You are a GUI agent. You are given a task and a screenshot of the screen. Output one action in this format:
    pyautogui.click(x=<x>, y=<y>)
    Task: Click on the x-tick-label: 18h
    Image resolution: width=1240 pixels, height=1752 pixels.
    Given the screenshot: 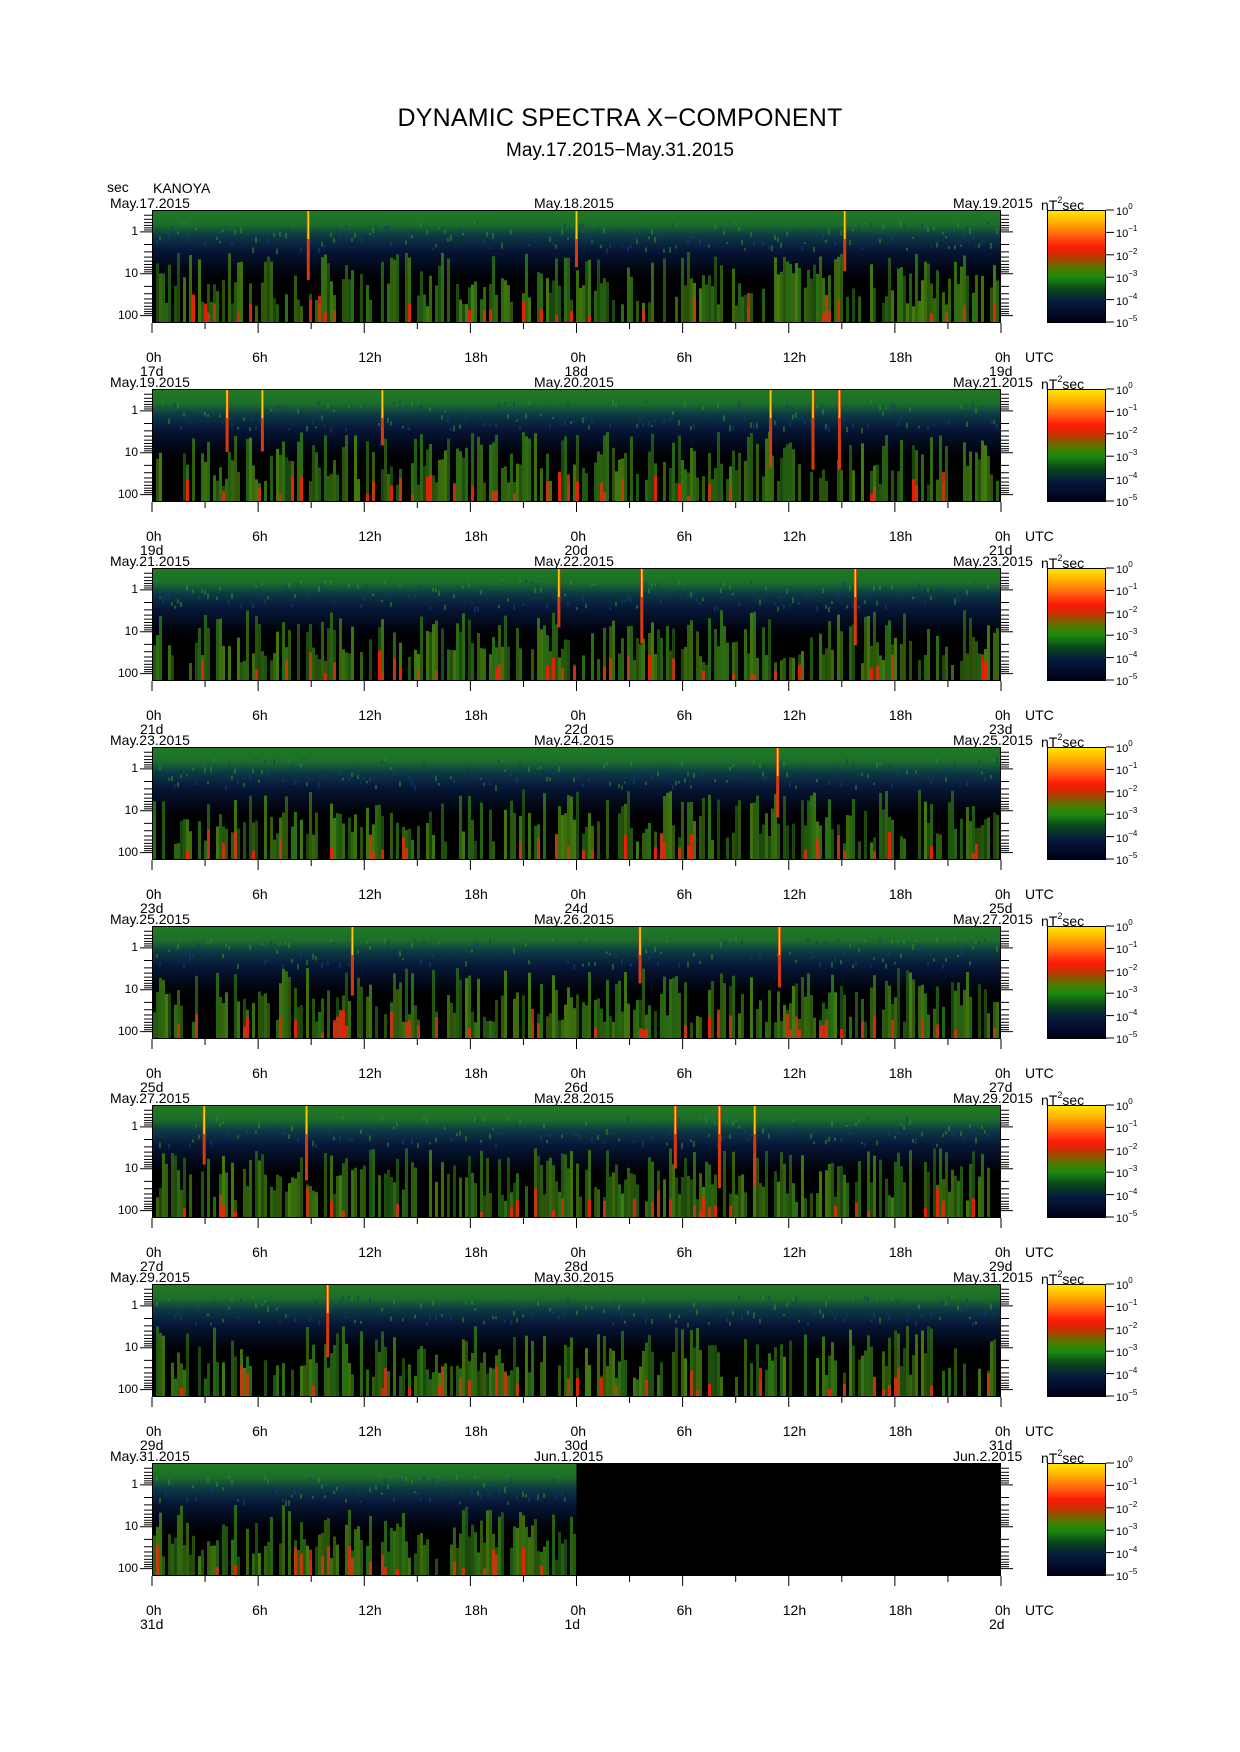 What is the action you would take?
    pyautogui.click(x=476, y=1073)
    